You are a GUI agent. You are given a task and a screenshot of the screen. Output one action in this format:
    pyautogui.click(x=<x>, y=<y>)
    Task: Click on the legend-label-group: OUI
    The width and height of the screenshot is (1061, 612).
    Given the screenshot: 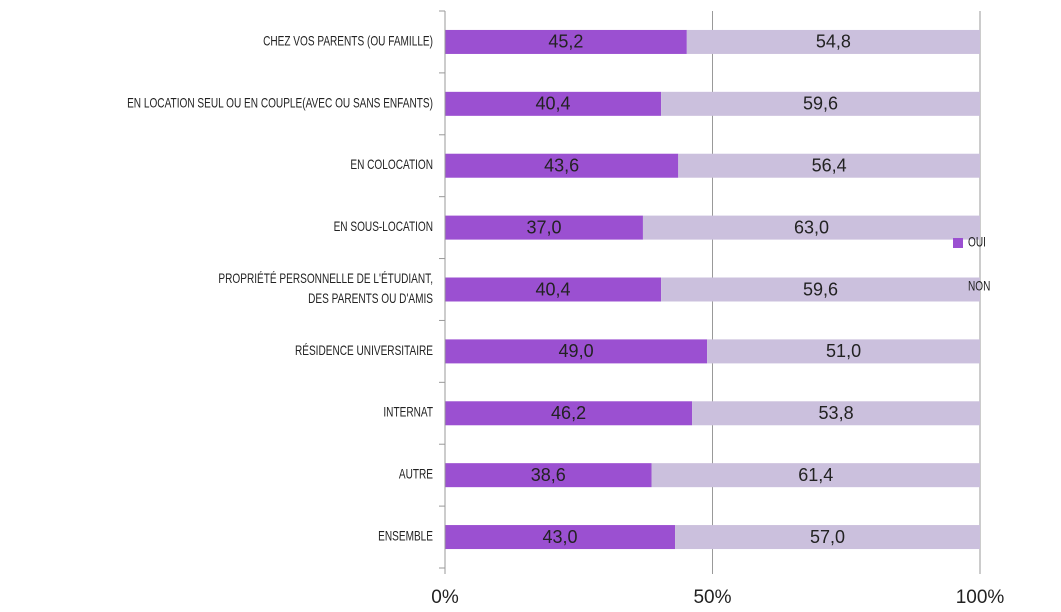 What is the action you would take?
    pyautogui.click(x=977, y=242)
    